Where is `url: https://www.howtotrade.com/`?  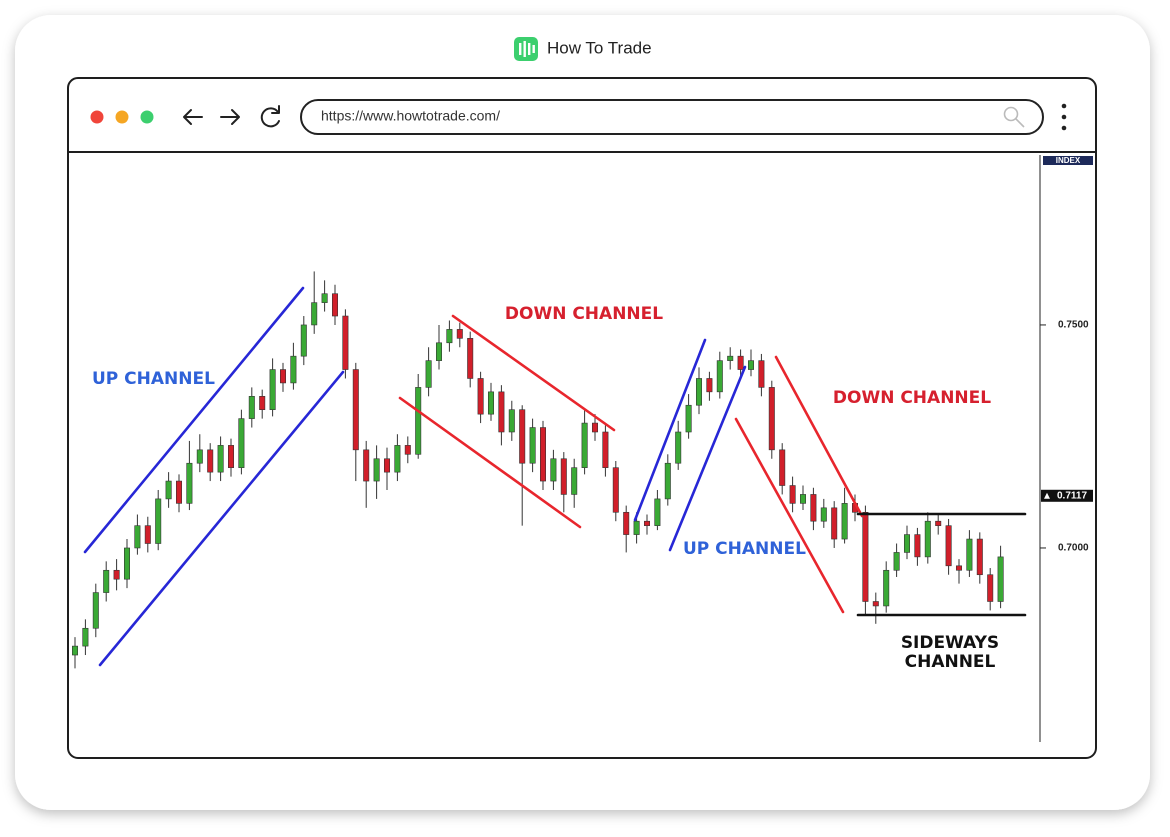
url: https://www.howtotrade.com/ is located at coordinates (410, 116).